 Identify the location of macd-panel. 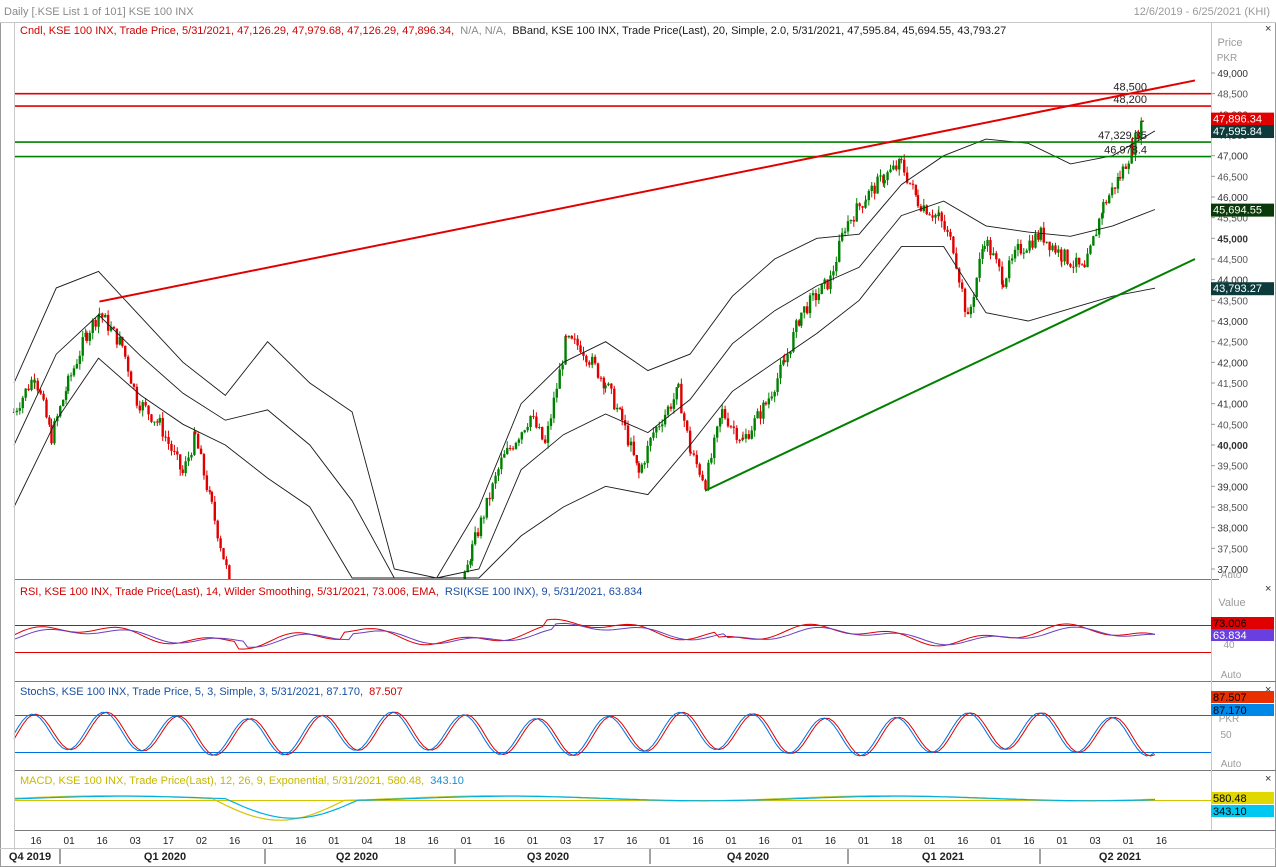
(644, 813).